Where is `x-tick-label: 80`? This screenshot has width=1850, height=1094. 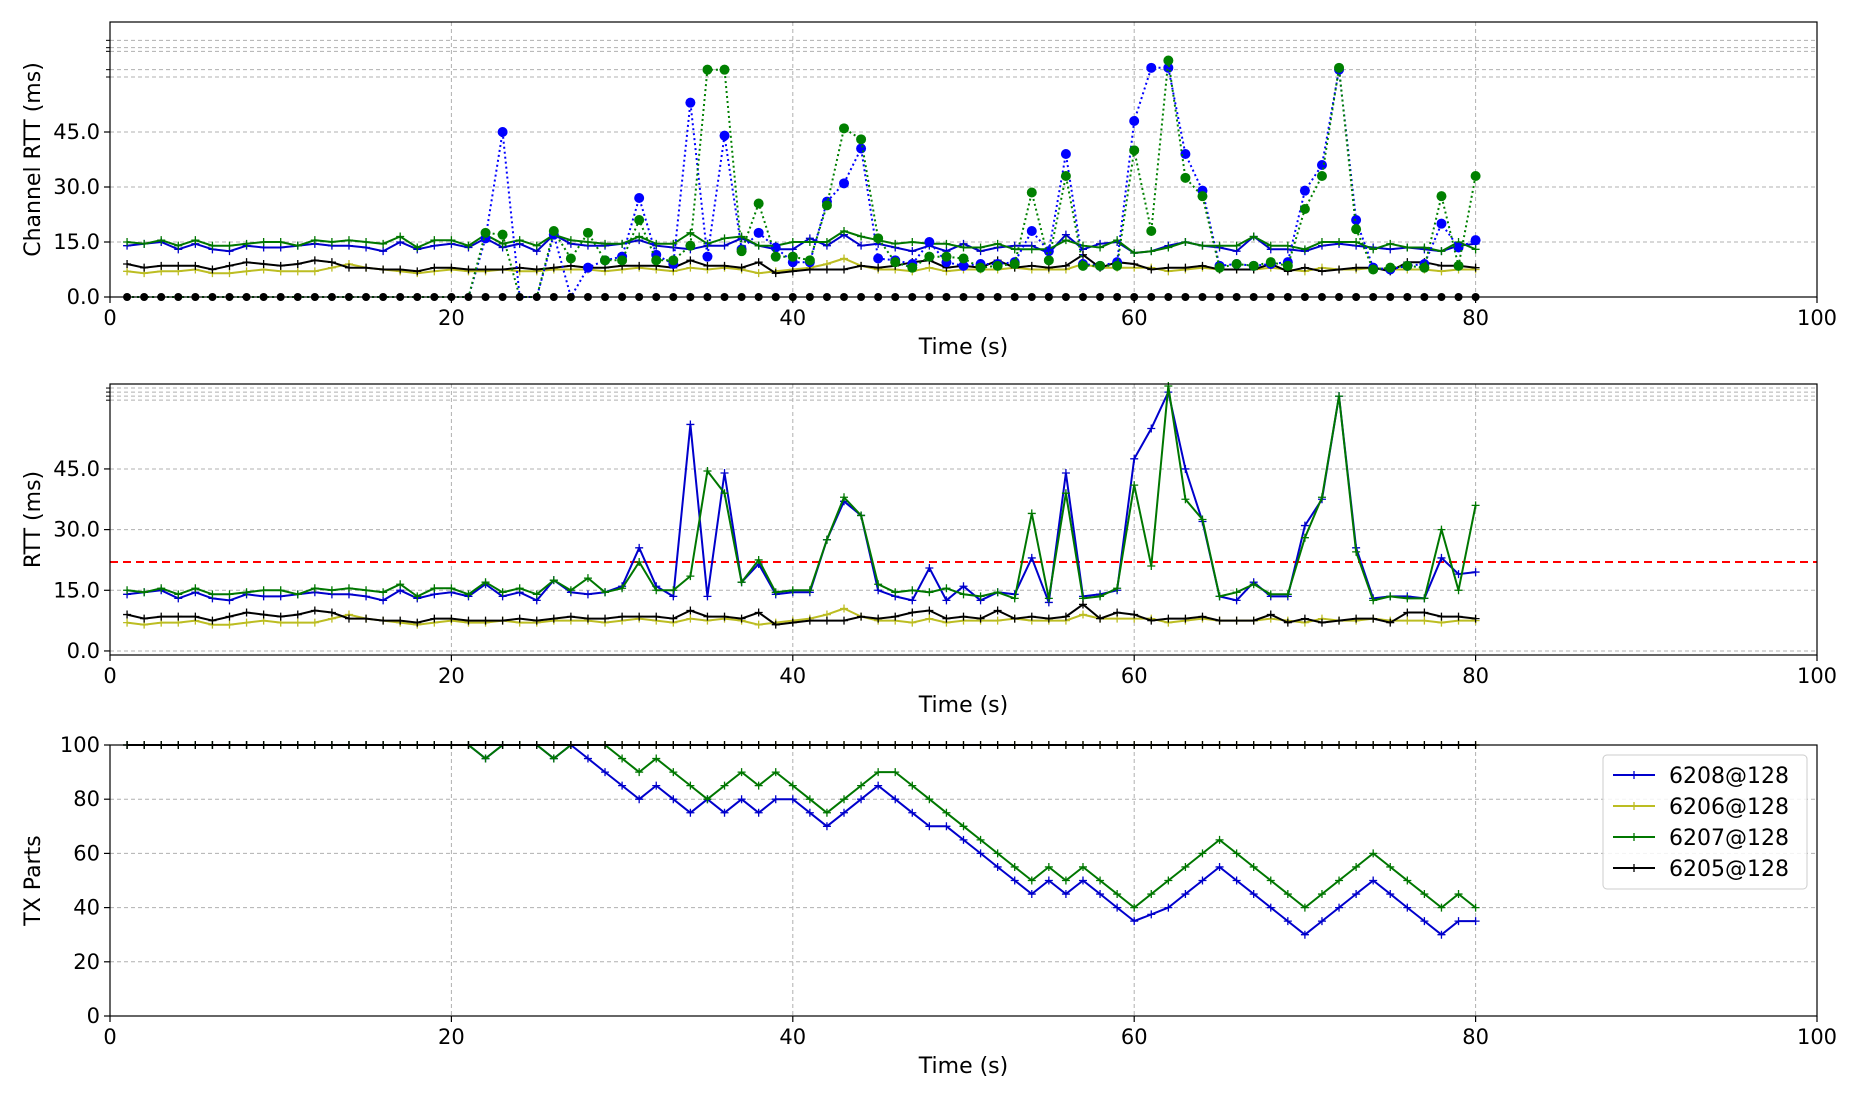 x-tick-label: 80 is located at coordinates (1475, 1037).